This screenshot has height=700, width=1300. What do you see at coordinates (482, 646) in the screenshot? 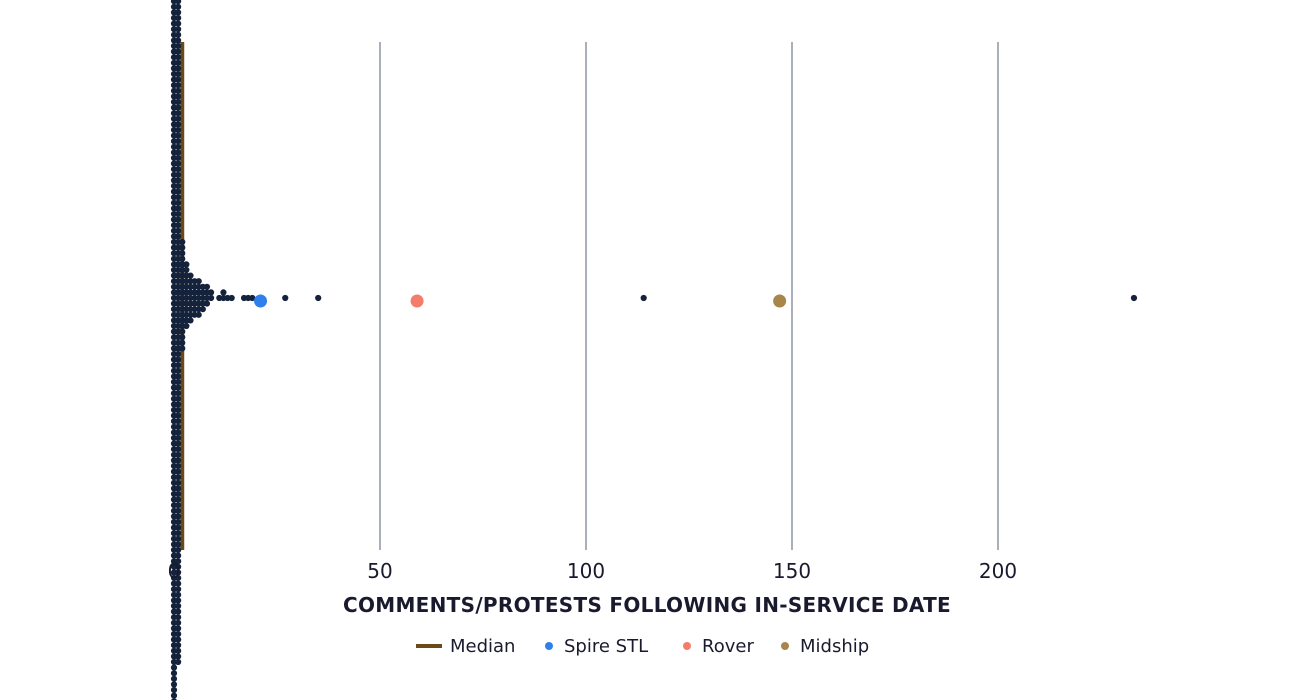
I see `legend-label: Median` at bounding box center [482, 646].